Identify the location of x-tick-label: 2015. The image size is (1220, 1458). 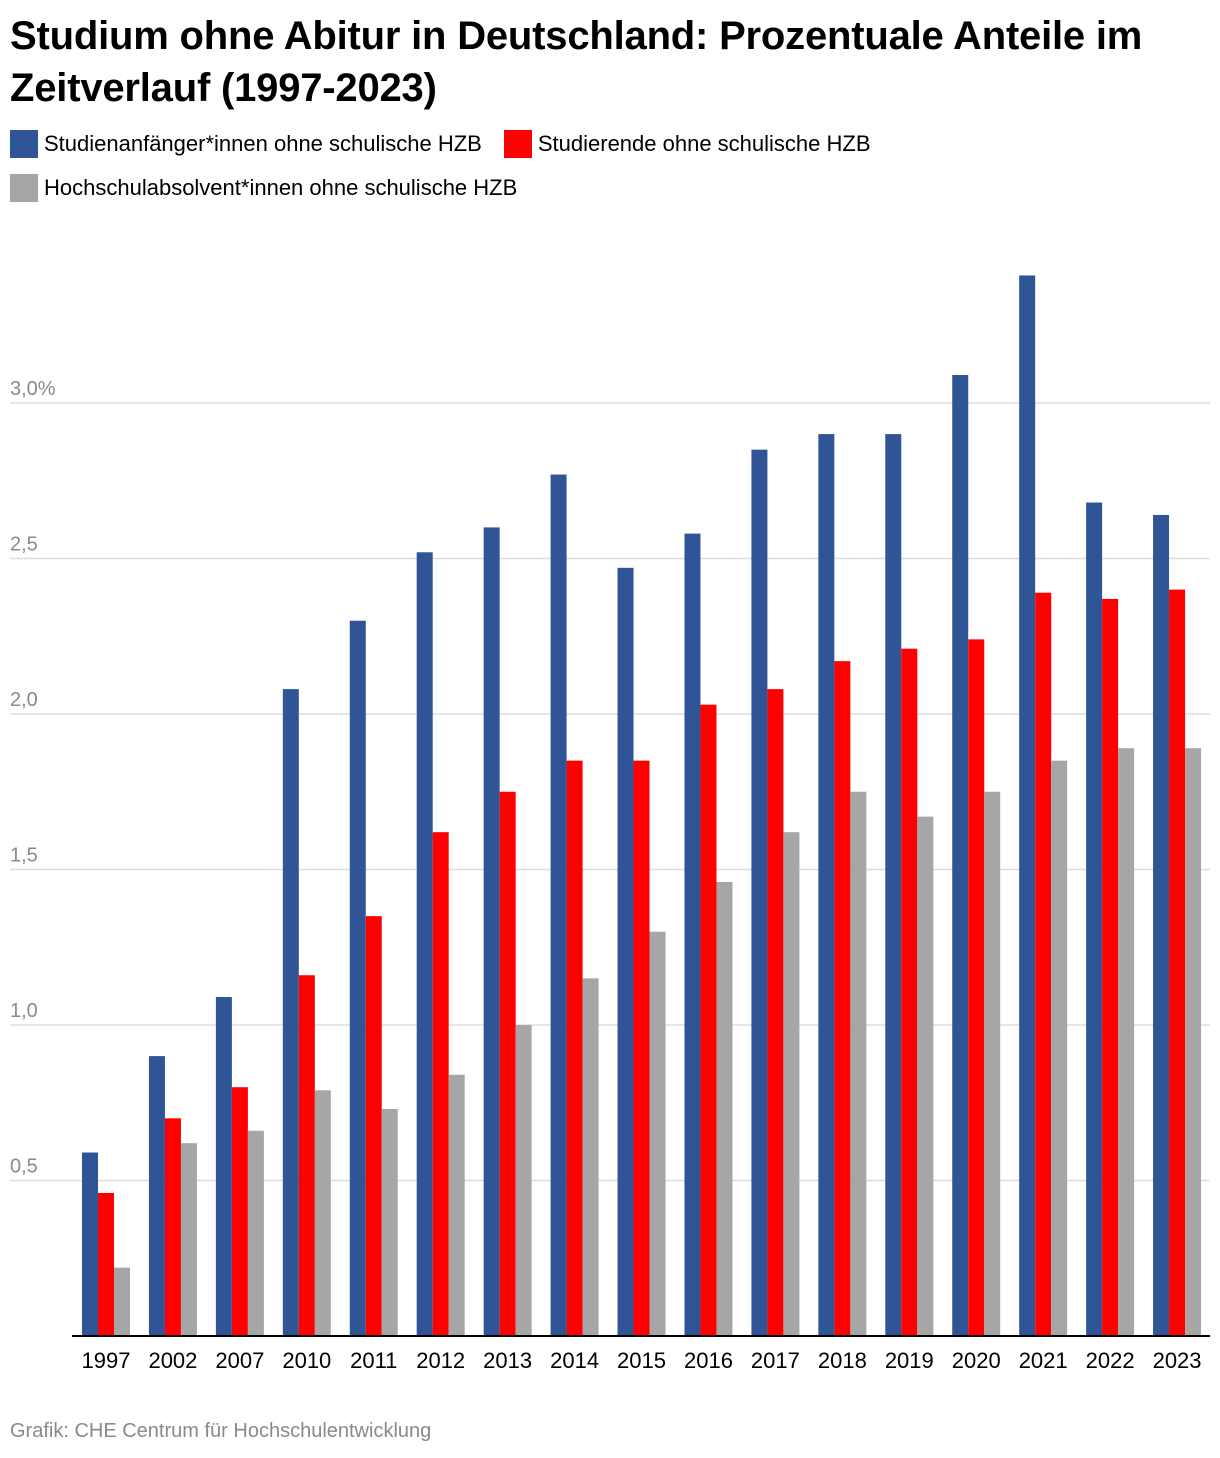
(641, 1360).